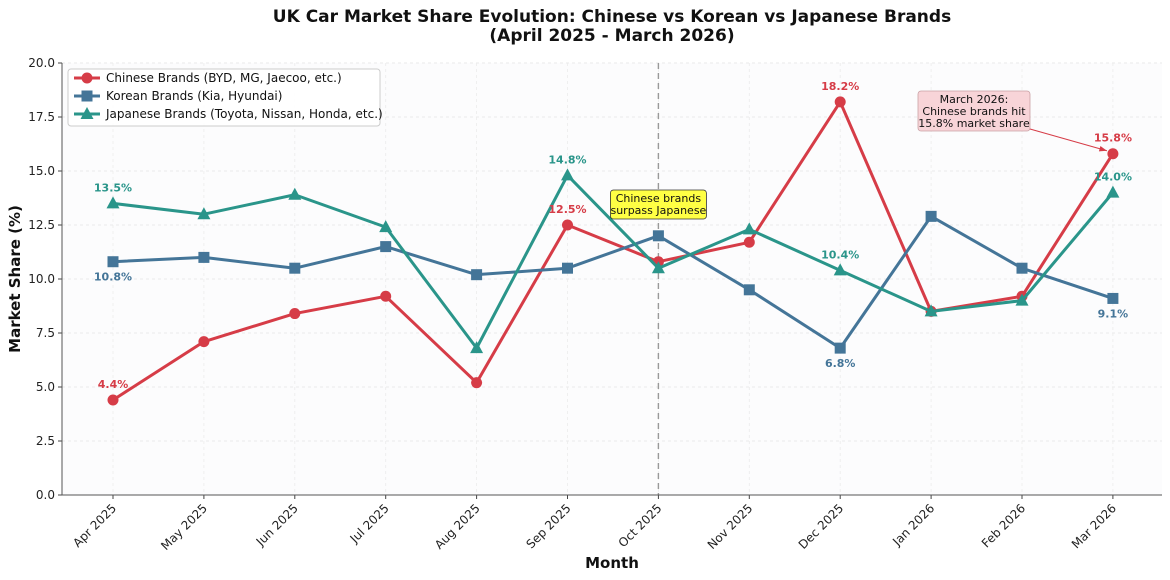 The width and height of the screenshot is (1170, 580). I want to click on data-label: 15.8%, so click(1113, 138).